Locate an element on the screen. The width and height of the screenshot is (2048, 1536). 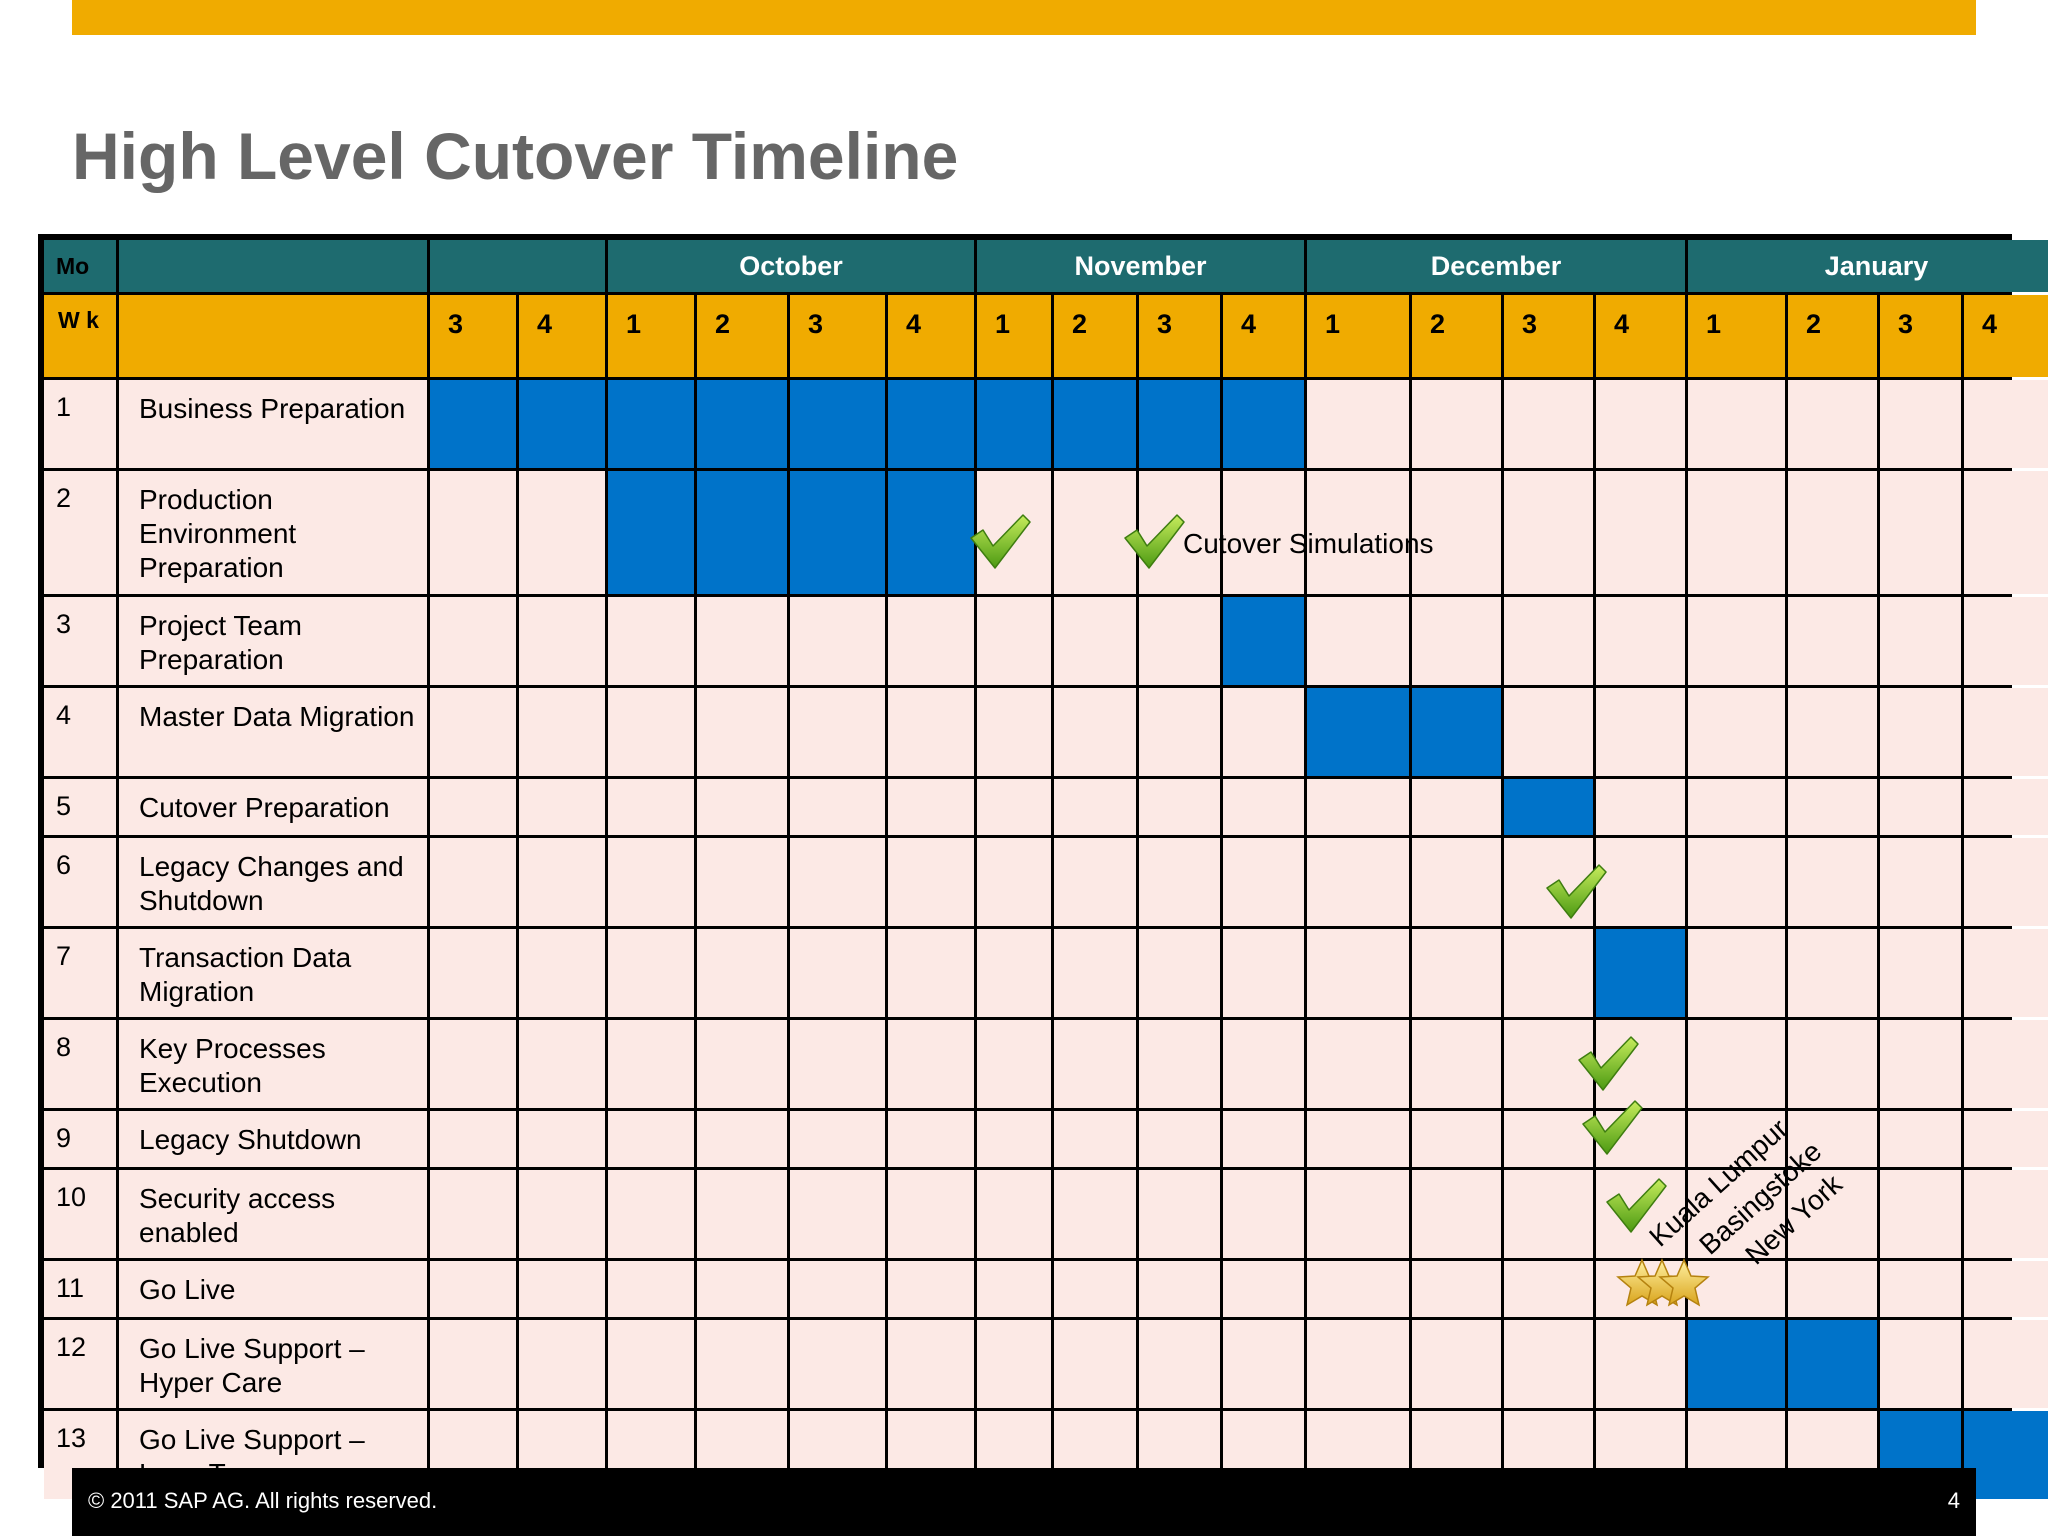
page-title: High Level Cutover Timeline is located at coordinates (515, 156).